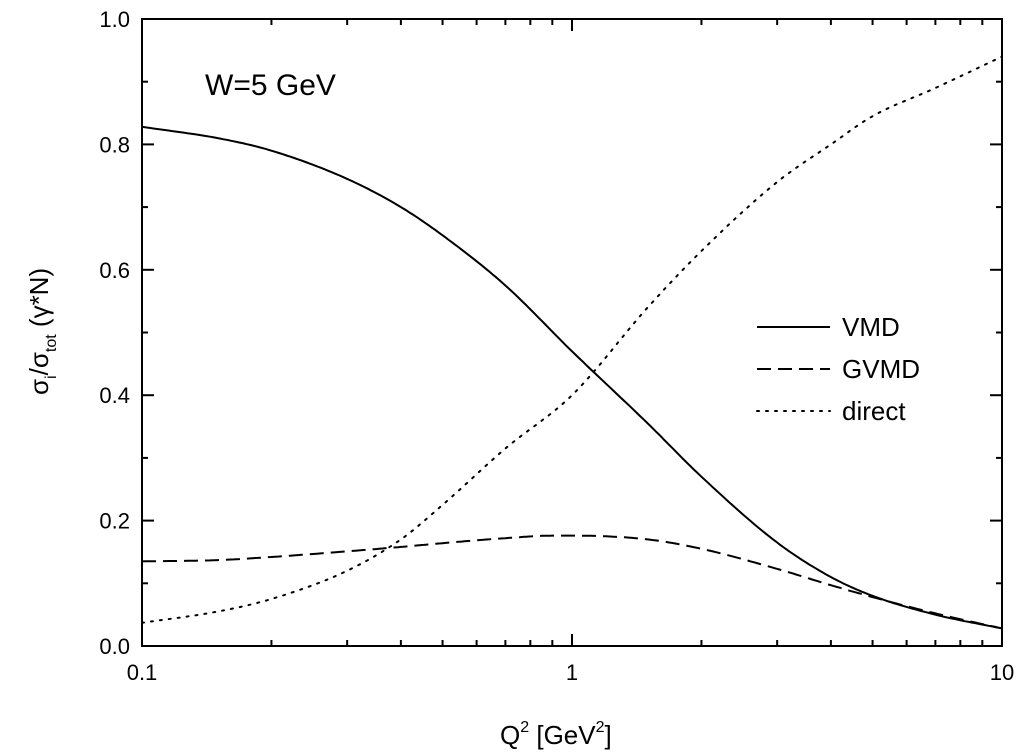 The height and width of the screenshot is (756, 1024). I want to click on x-axis-title: Q2 [GeV2], so click(556, 734).